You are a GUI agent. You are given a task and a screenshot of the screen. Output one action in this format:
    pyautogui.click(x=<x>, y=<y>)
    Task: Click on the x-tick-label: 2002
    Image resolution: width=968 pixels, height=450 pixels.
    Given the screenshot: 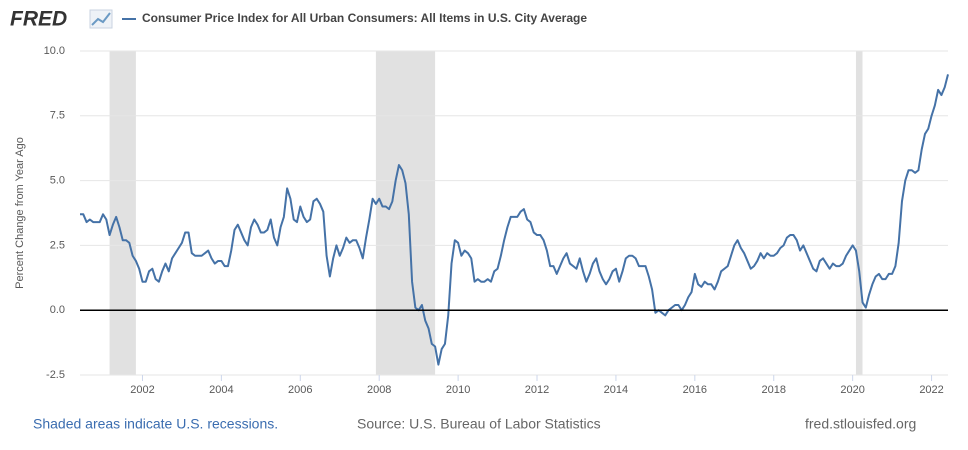 What is the action you would take?
    pyautogui.click(x=142, y=390)
    